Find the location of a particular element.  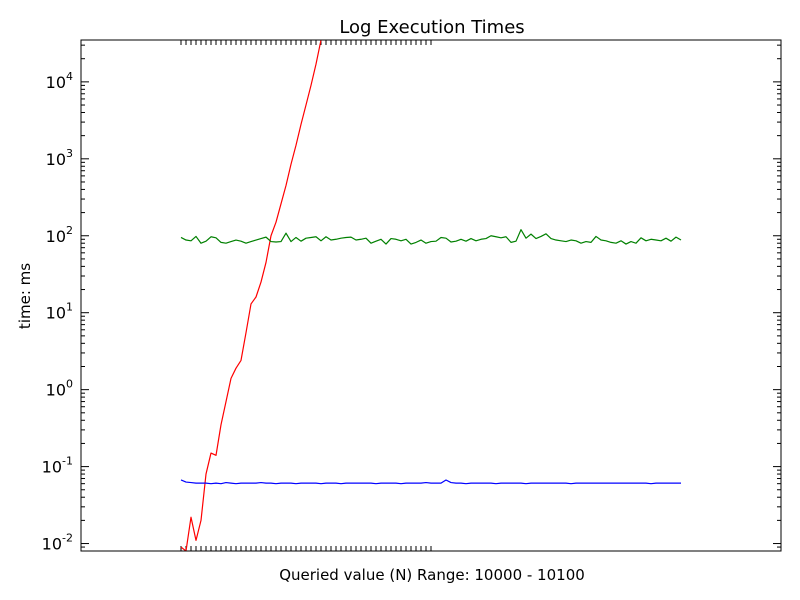

y-tick-exponent: 4 is located at coordinates (69, 76).